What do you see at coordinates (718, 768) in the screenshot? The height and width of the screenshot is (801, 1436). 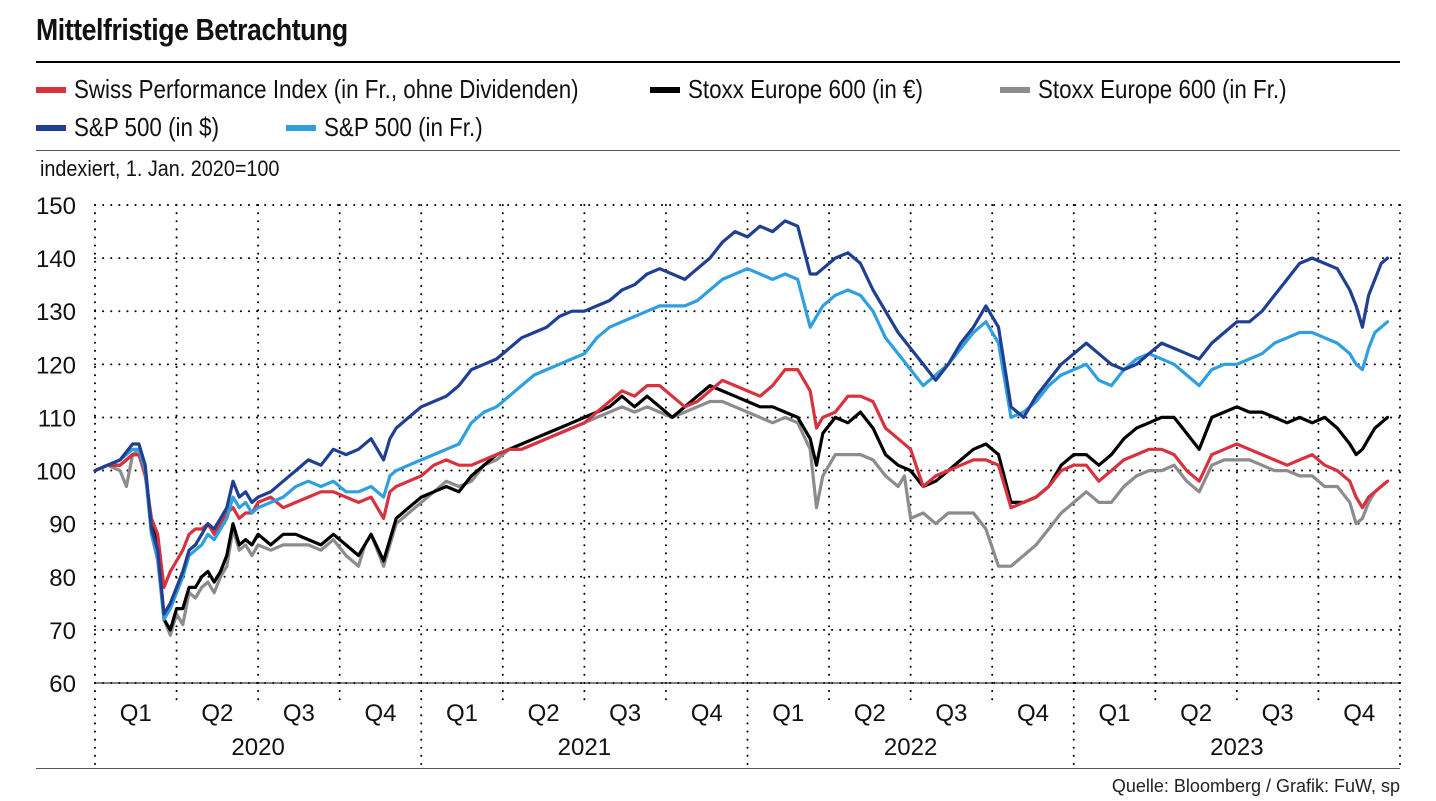 I see `bottom-divider` at bounding box center [718, 768].